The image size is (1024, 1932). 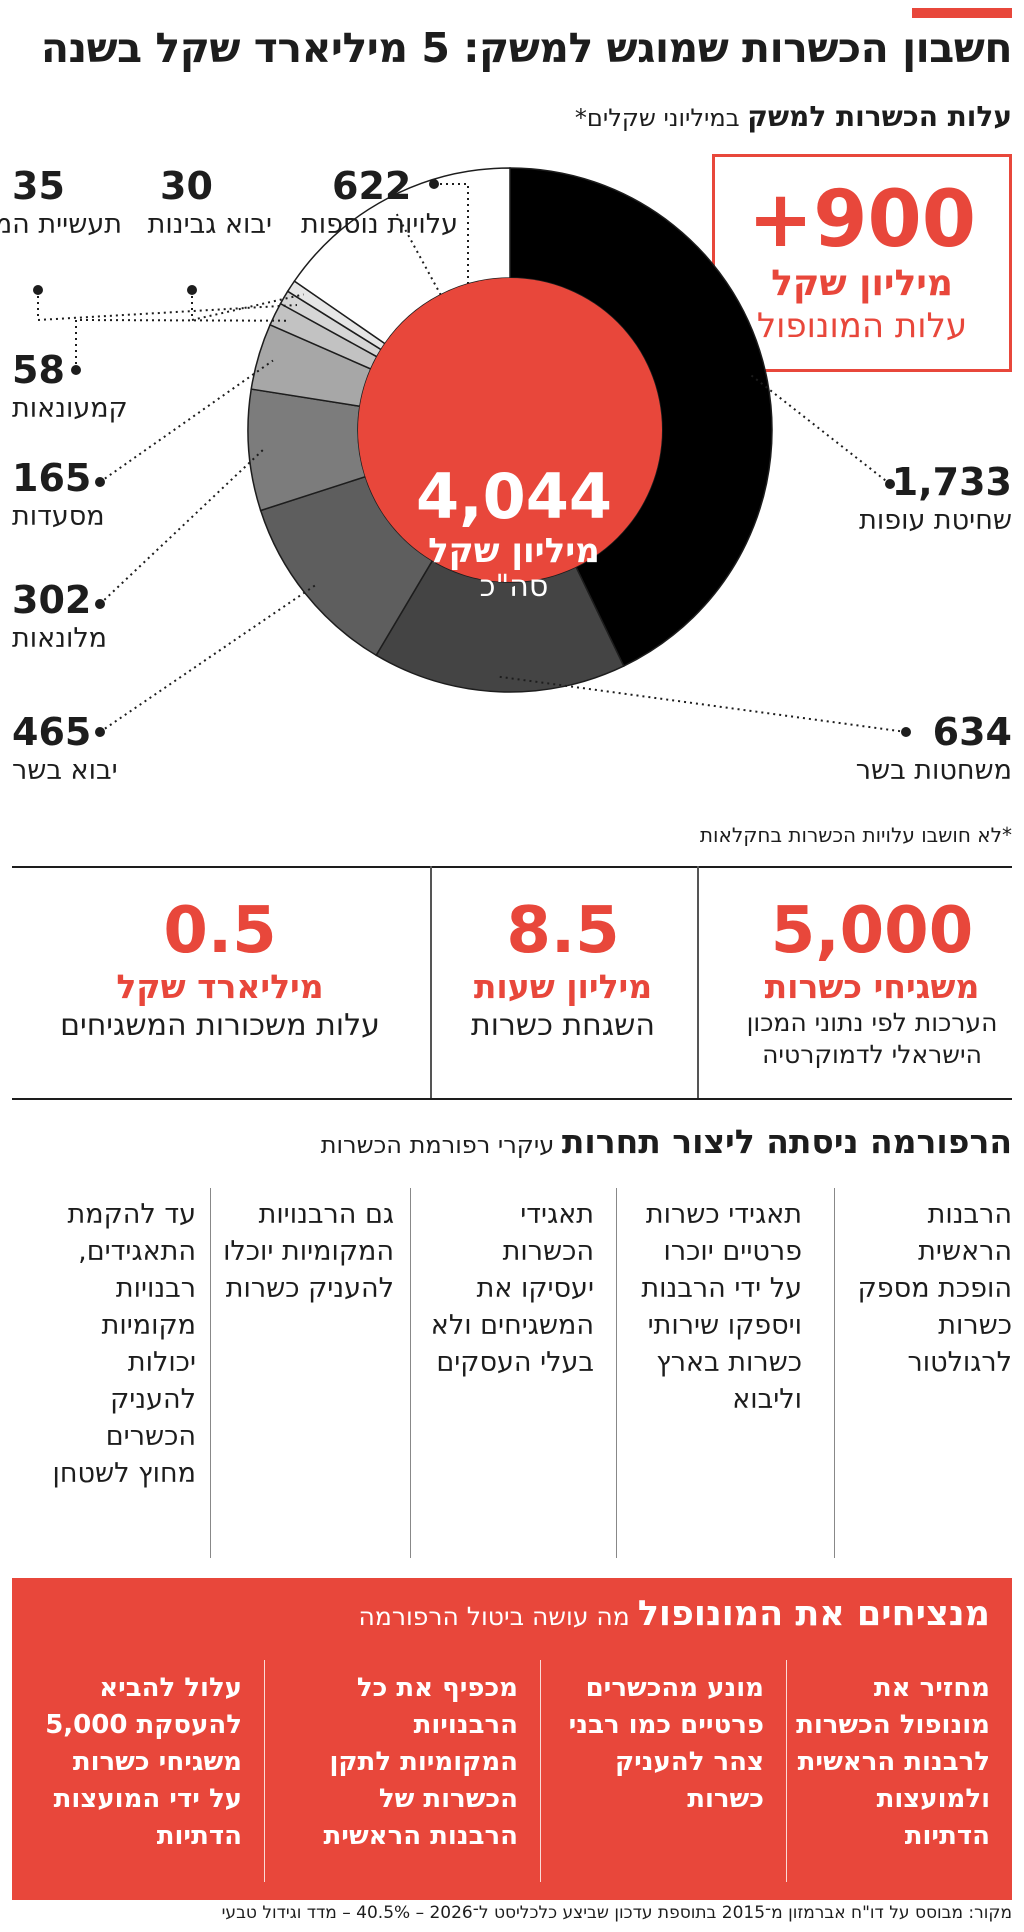 I want to click on stat-unit: משגיחי כשרות, so click(x=872, y=986).